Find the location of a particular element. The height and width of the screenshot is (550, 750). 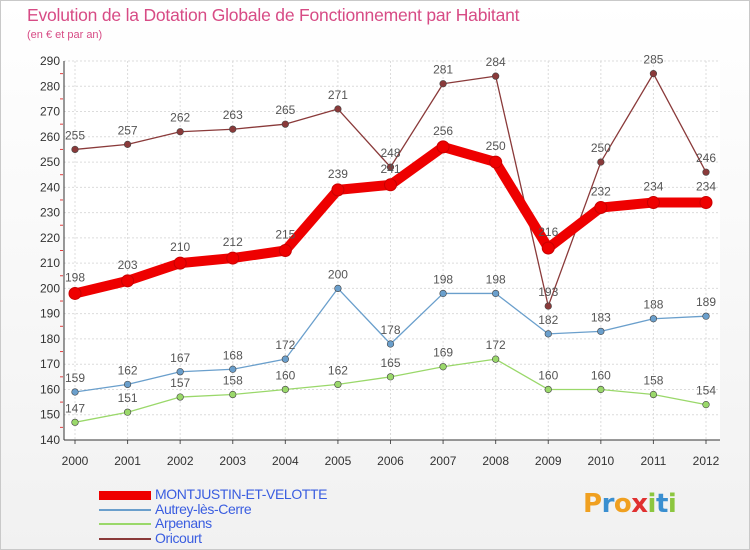

chart-subtitle: (en € et par an) is located at coordinates (65, 35).